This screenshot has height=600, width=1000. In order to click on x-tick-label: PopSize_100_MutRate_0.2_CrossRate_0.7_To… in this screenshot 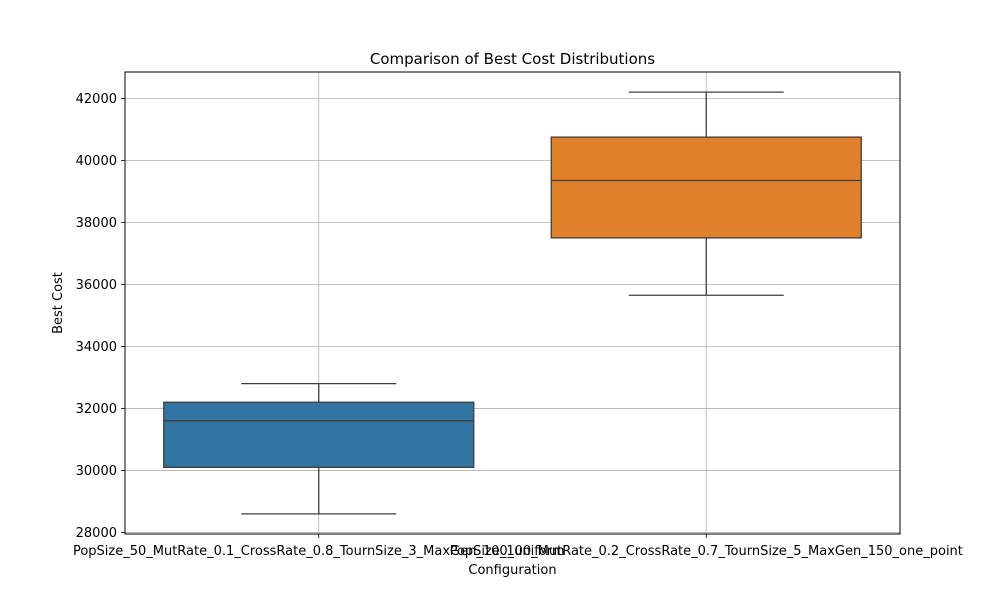, I will do `click(706, 551)`.